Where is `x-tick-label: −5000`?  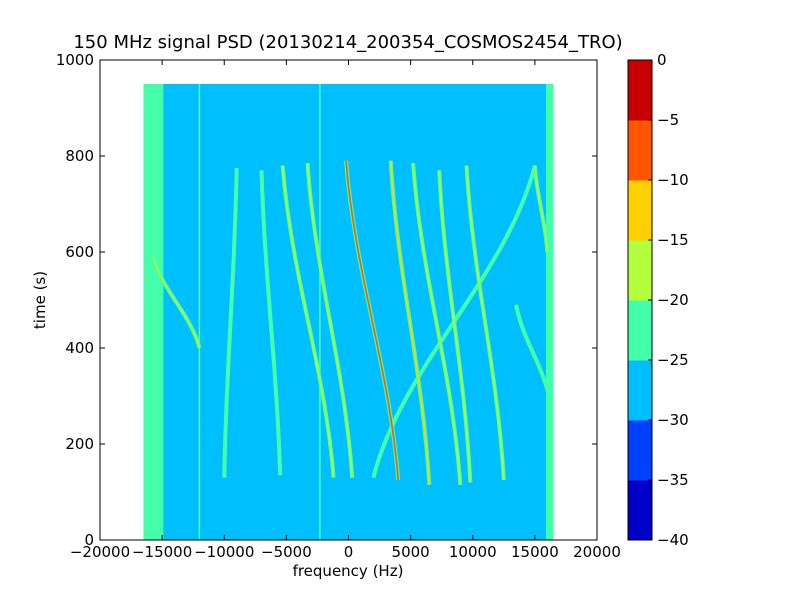
x-tick-label: −5000 is located at coordinates (286, 552).